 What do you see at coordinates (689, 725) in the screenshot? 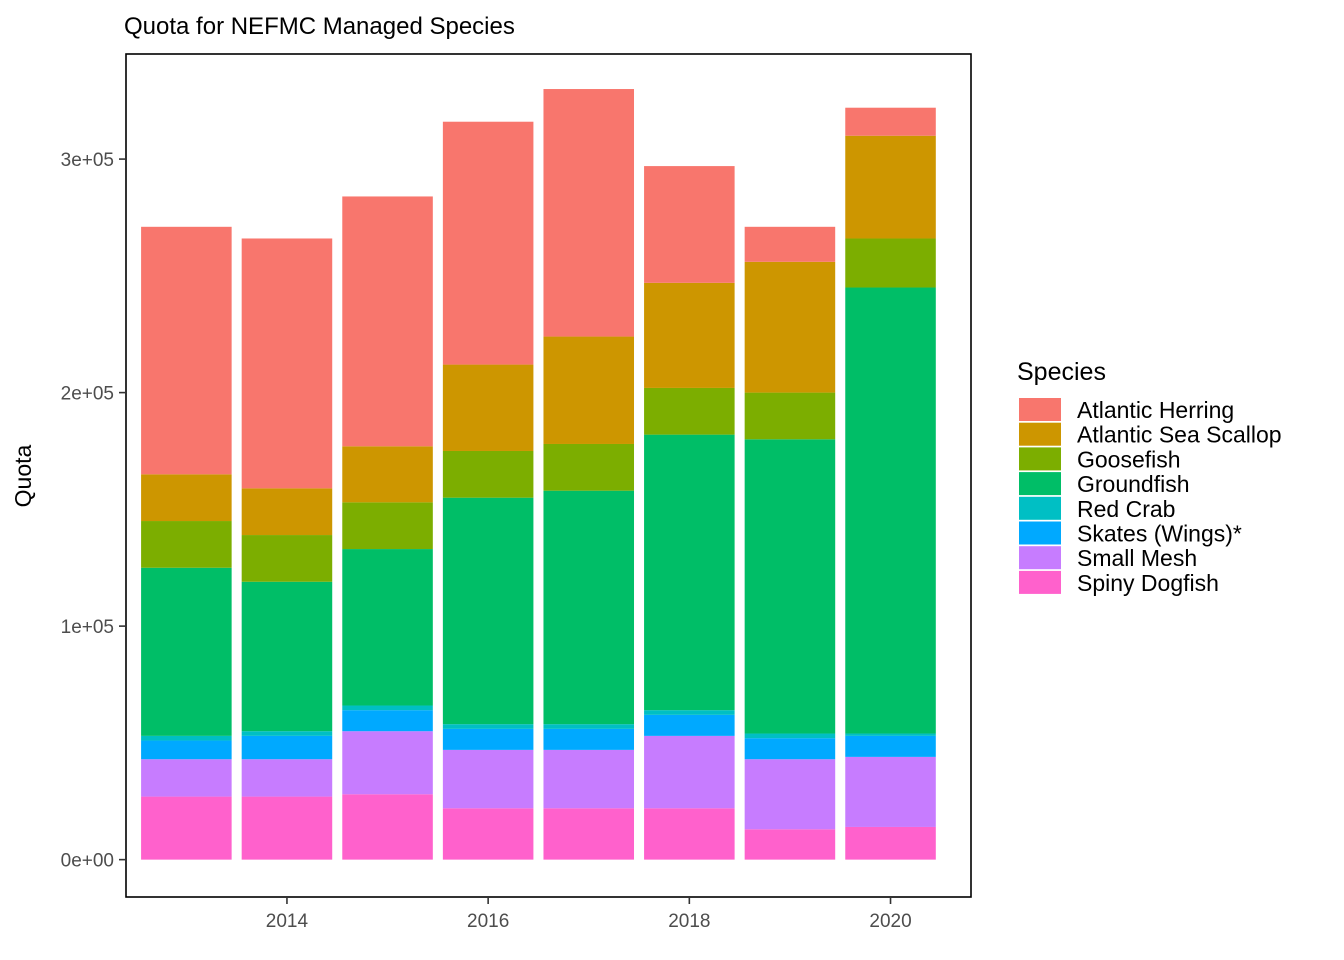
I see `bar-skates-wings-2018` at bounding box center [689, 725].